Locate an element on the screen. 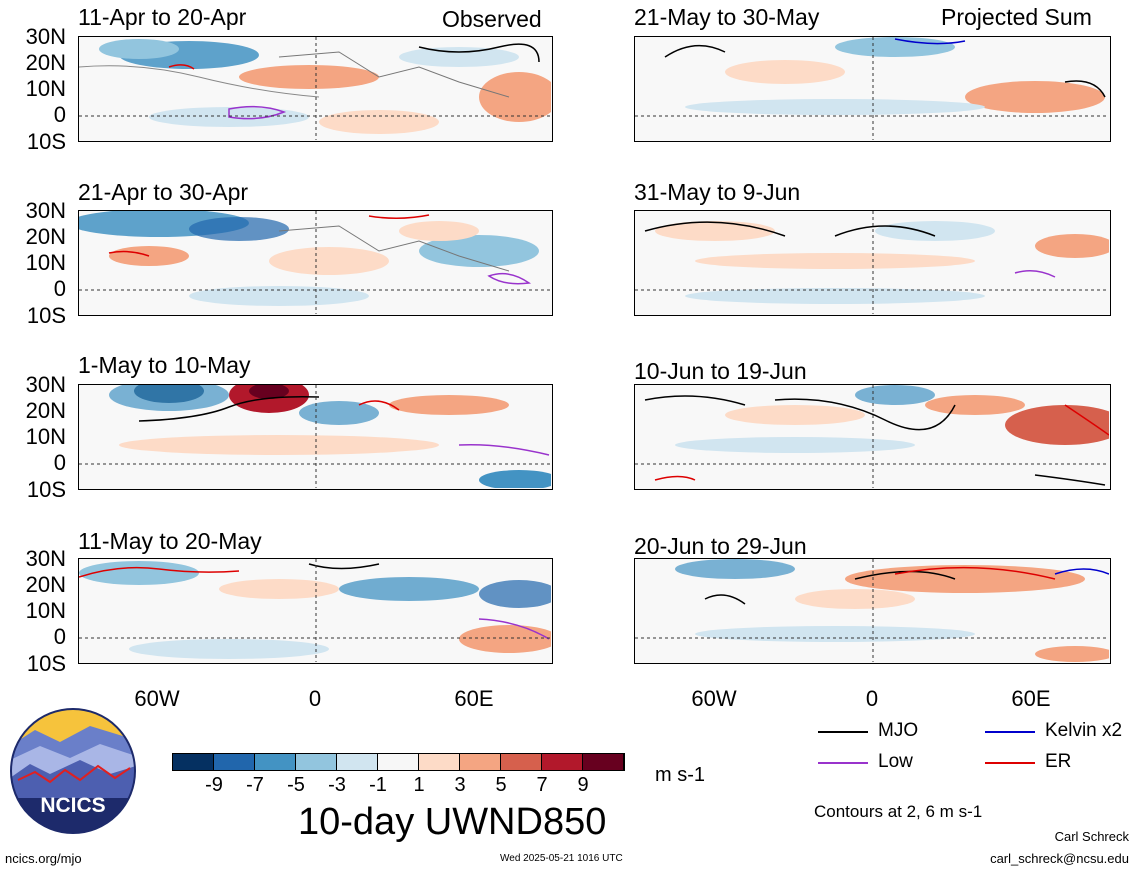  panel-title: 21-Apr to 30-Apr is located at coordinates (163, 192).